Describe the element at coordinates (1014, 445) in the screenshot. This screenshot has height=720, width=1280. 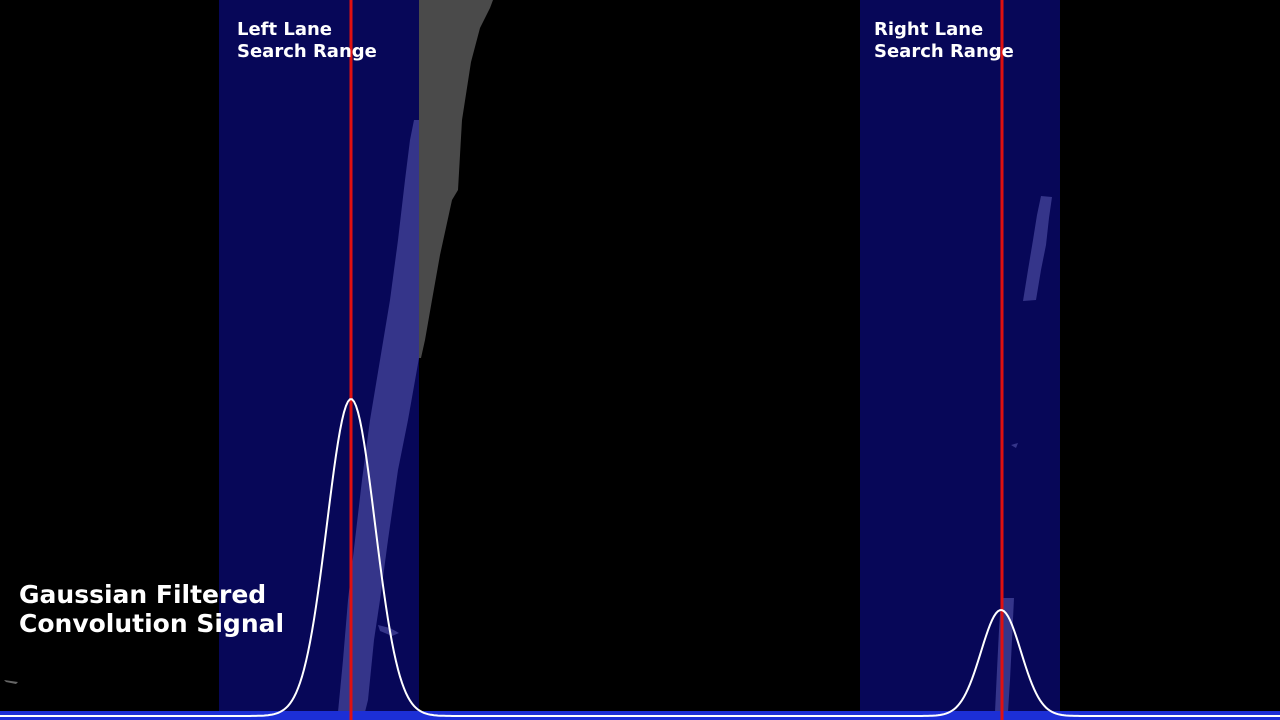
I see `right-lane-marking-speck` at that location.